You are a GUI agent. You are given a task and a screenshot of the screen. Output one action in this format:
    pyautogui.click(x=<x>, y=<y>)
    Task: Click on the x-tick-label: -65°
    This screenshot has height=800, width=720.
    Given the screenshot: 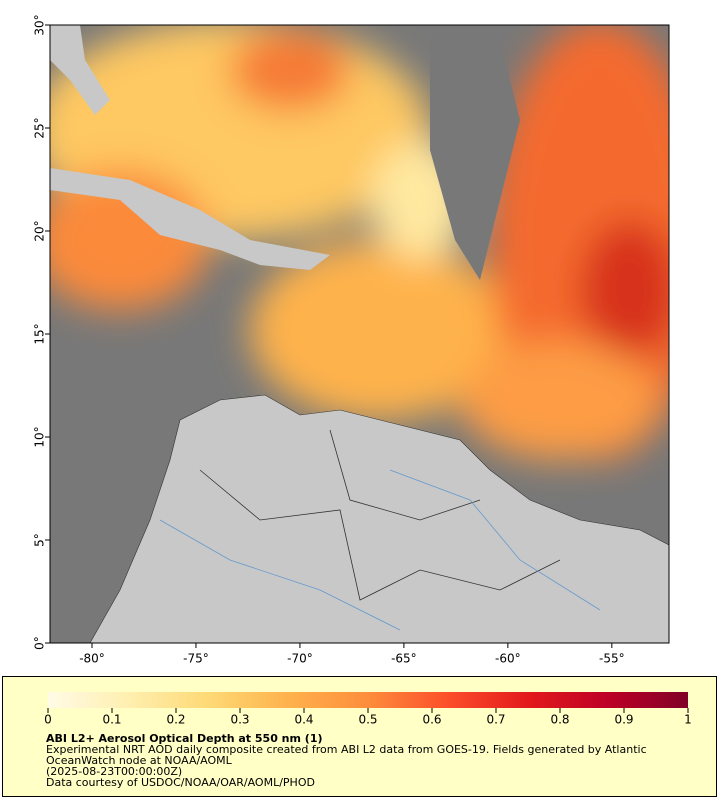 What is the action you would take?
    pyautogui.click(x=404, y=659)
    